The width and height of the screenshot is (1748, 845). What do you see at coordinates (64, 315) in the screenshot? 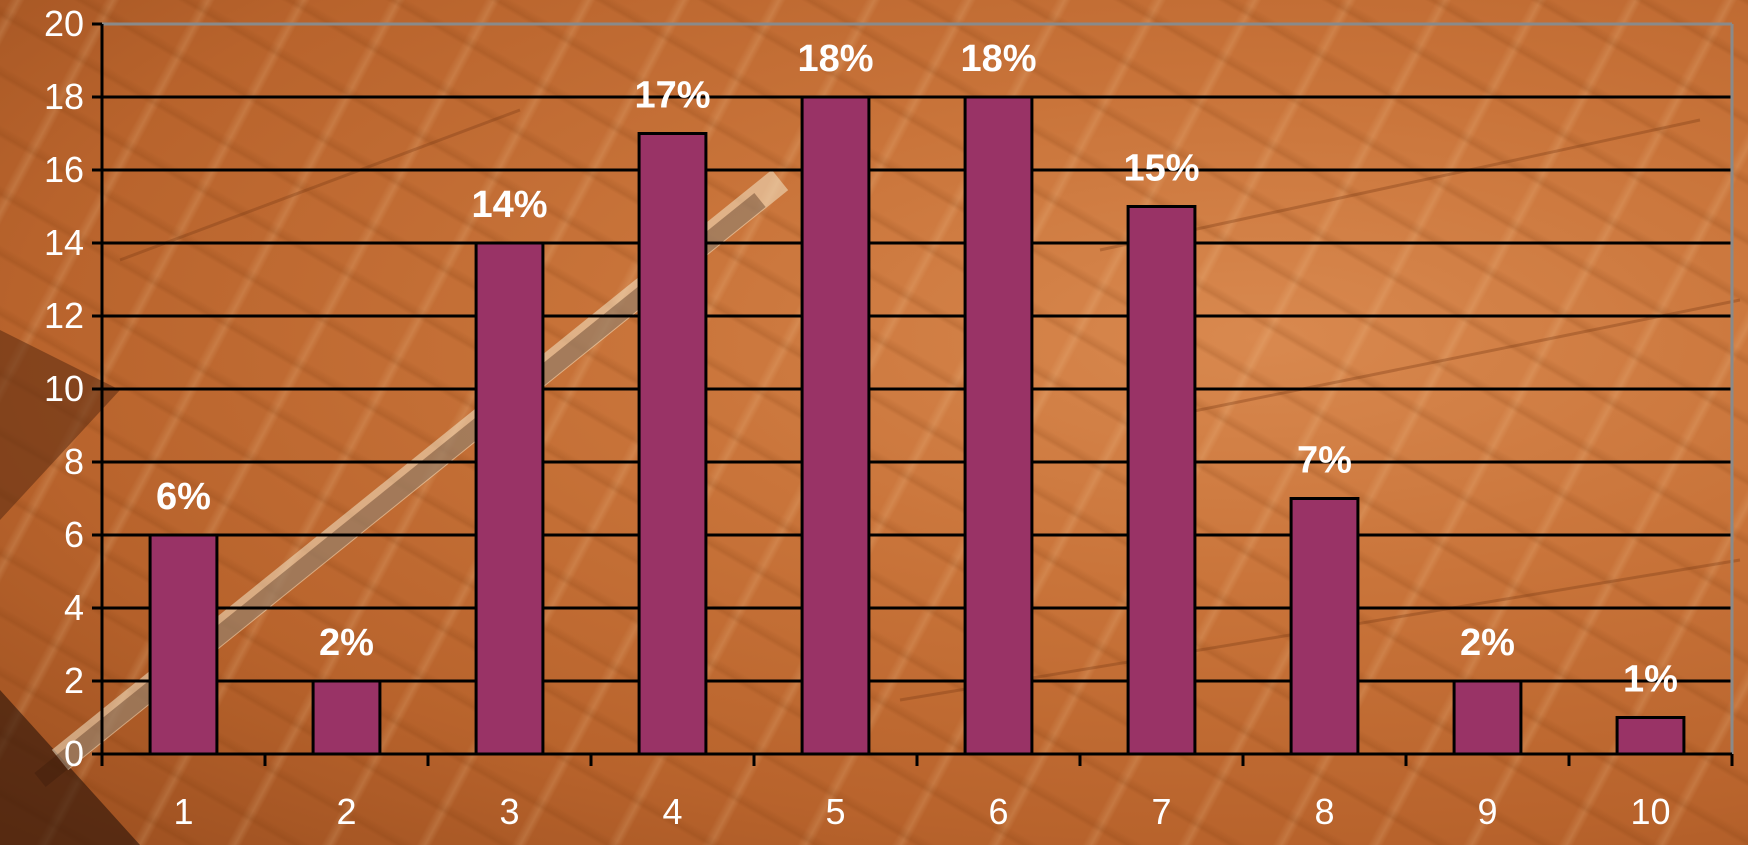
I see `y-tick-label: 12` at bounding box center [64, 315].